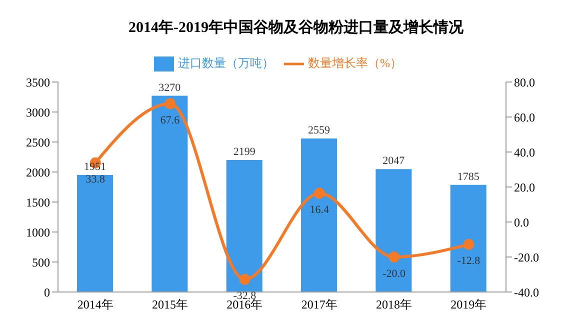 The height and width of the screenshot is (327, 576). What do you see at coordinates (394, 274) in the screenshot?
I see `data-label: -20.0` at bounding box center [394, 274].